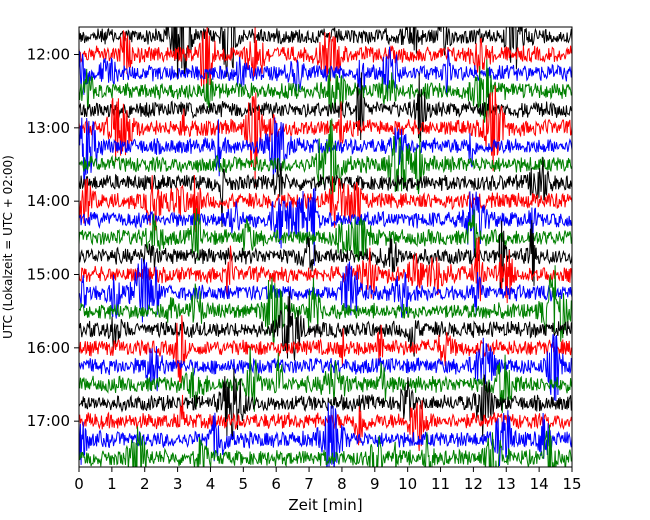 The width and height of the screenshot is (650, 520). Describe the element at coordinates (375, 484) in the screenshot. I see `x-tick-label: 9` at that location.